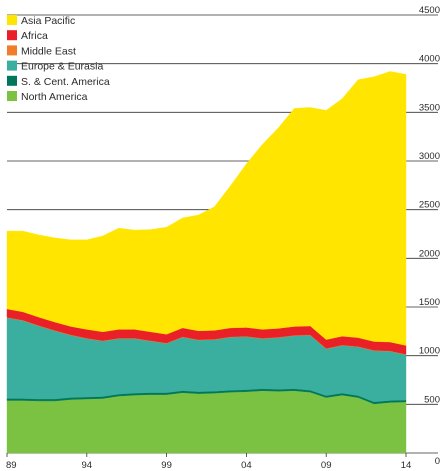  Describe the element at coordinates (48, 51) in the screenshot. I see `legend-label: Middle East` at that location.